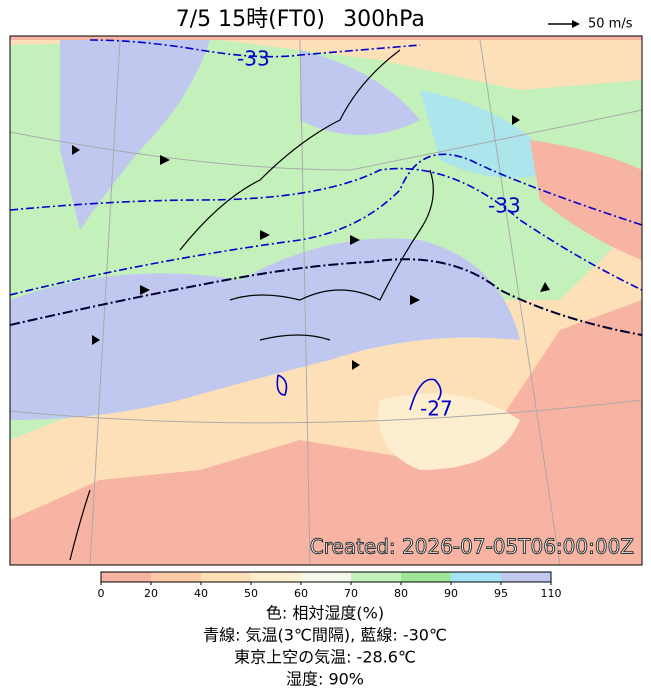  What do you see at coordinates (101, 593) in the screenshot?
I see `colorbar-tick-label: 0` at bounding box center [101, 593].